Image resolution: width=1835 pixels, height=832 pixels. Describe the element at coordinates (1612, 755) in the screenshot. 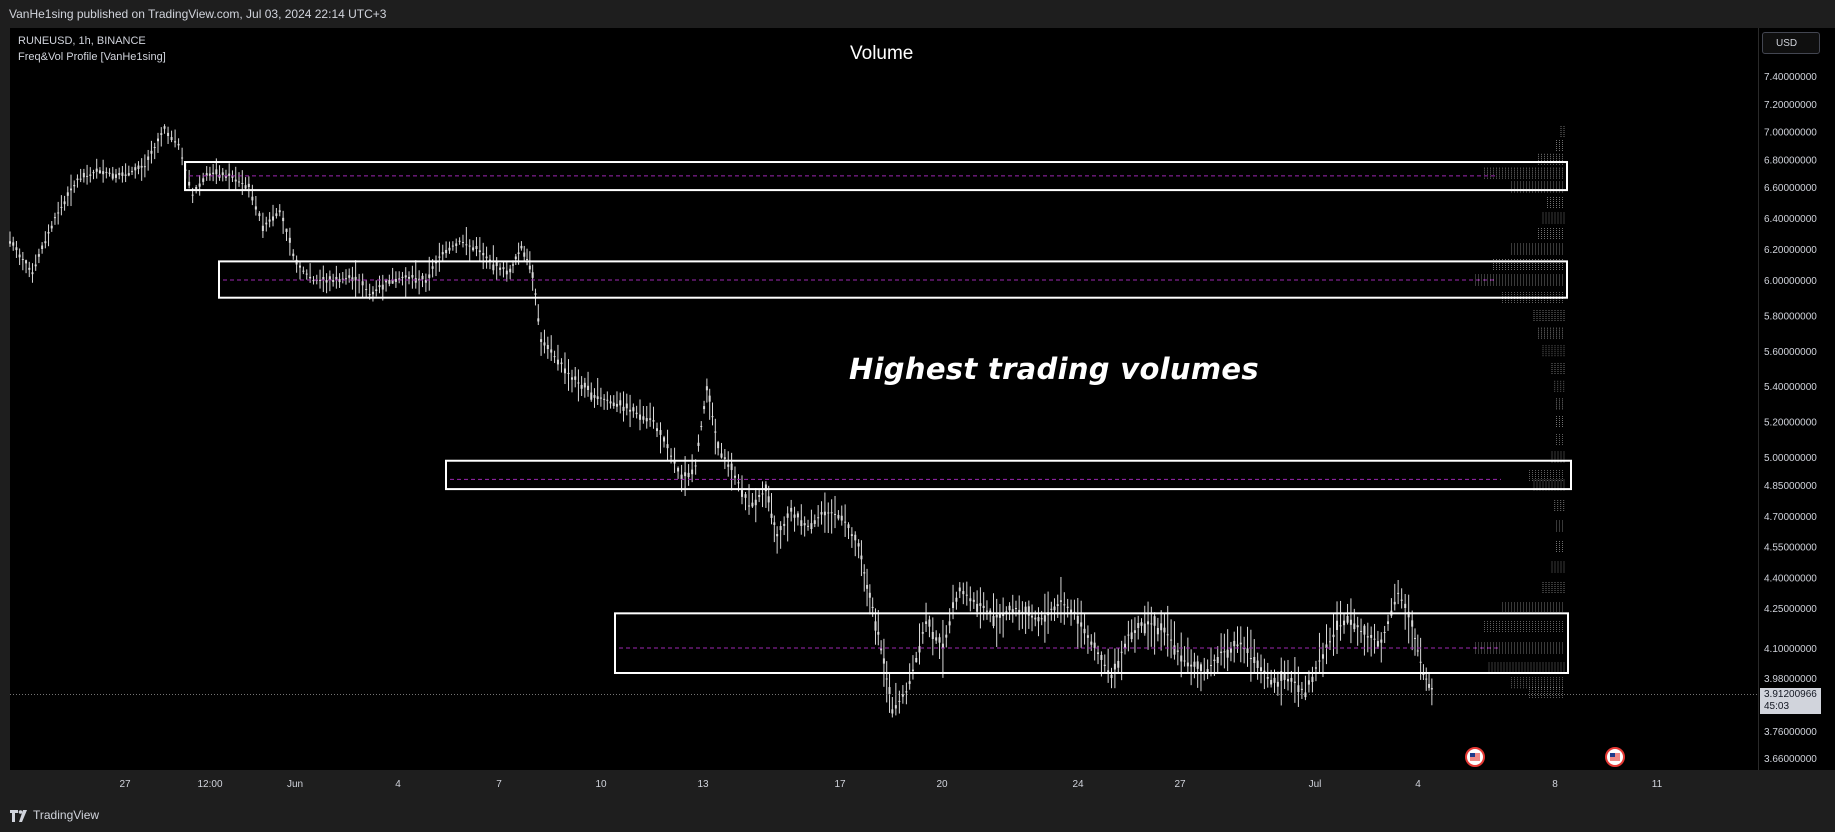

I see `us-flag-canton` at that location.